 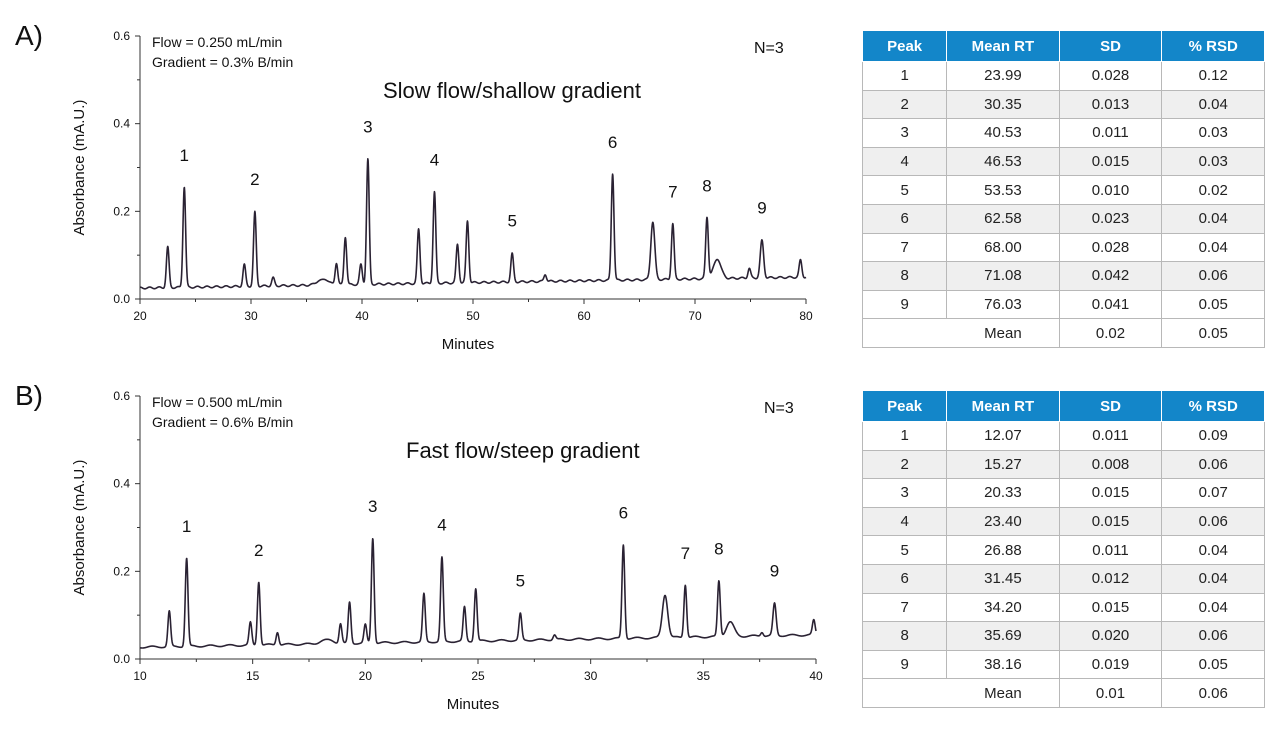 What do you see at coordinates (217, 42) in the screenshot?
I see `flow-annotation: Flow = 0.250 mL/min` at bounding box center [217, 42].